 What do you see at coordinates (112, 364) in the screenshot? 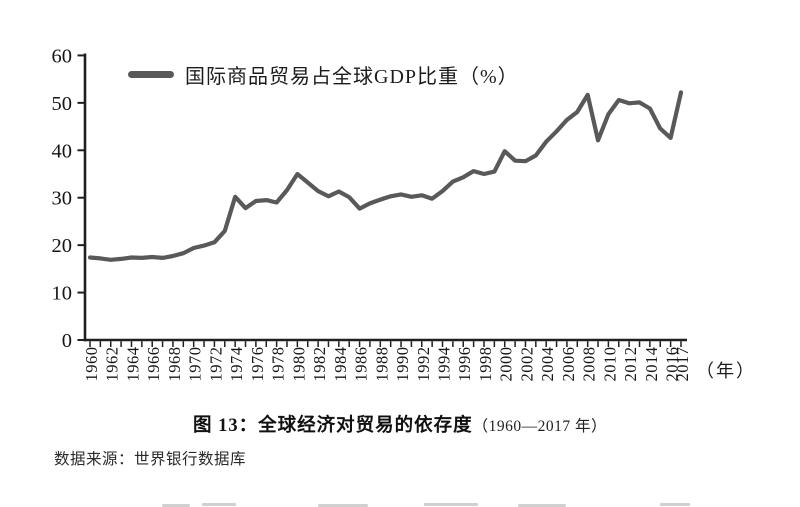
I see `x-tick-label: 1962` at bounding box center [112, 364].